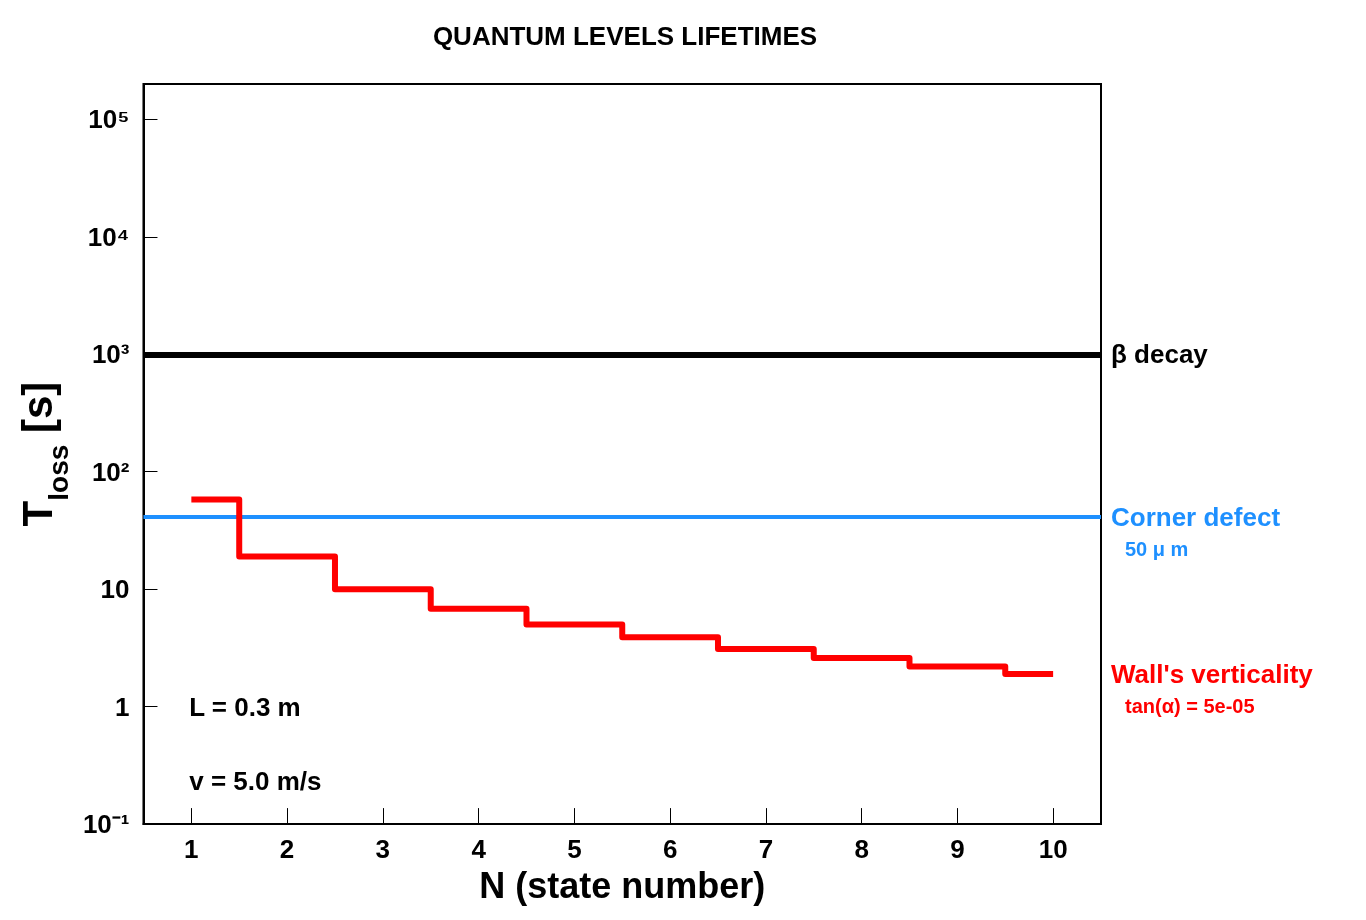 The image size is (1366, 920). I want to click on text: tan(α) = 5e-05, so click(1190, 705).